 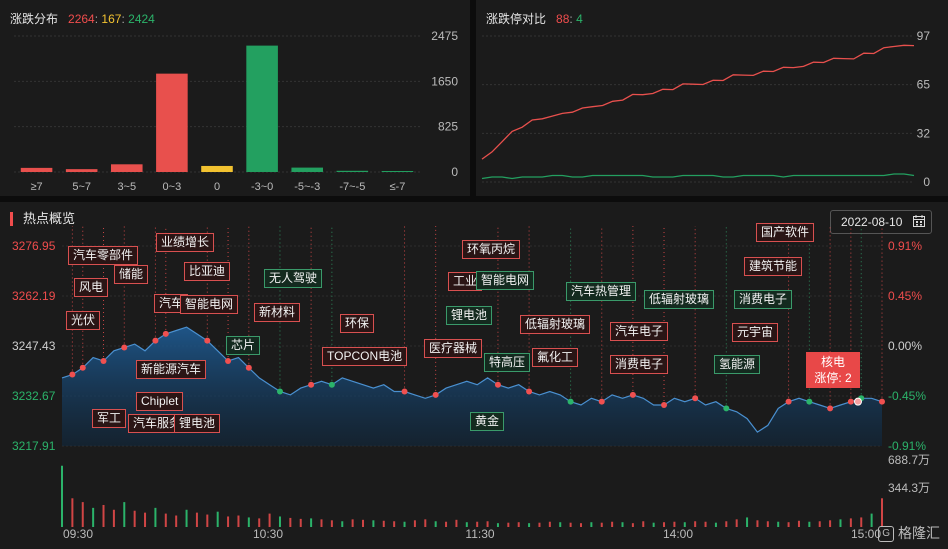 I want to click on concept-tag: 新能源汽车, so click(x=171, y=369).